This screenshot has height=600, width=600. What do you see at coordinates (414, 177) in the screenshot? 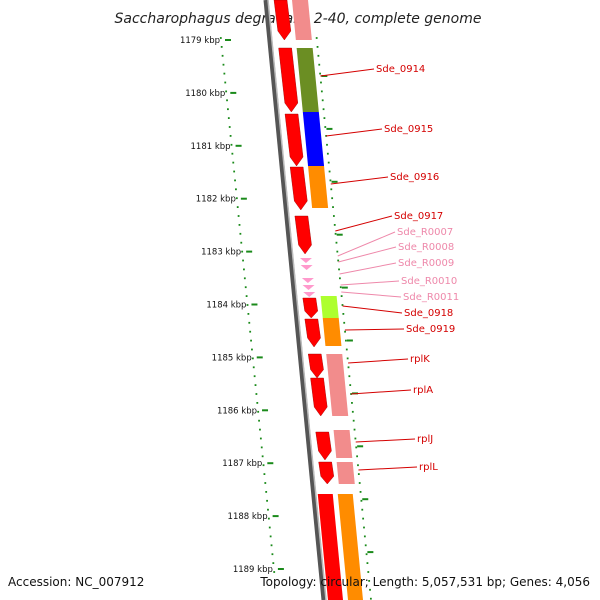
I see `gene-label: Sde_0916` at bounding box center [414, 177].